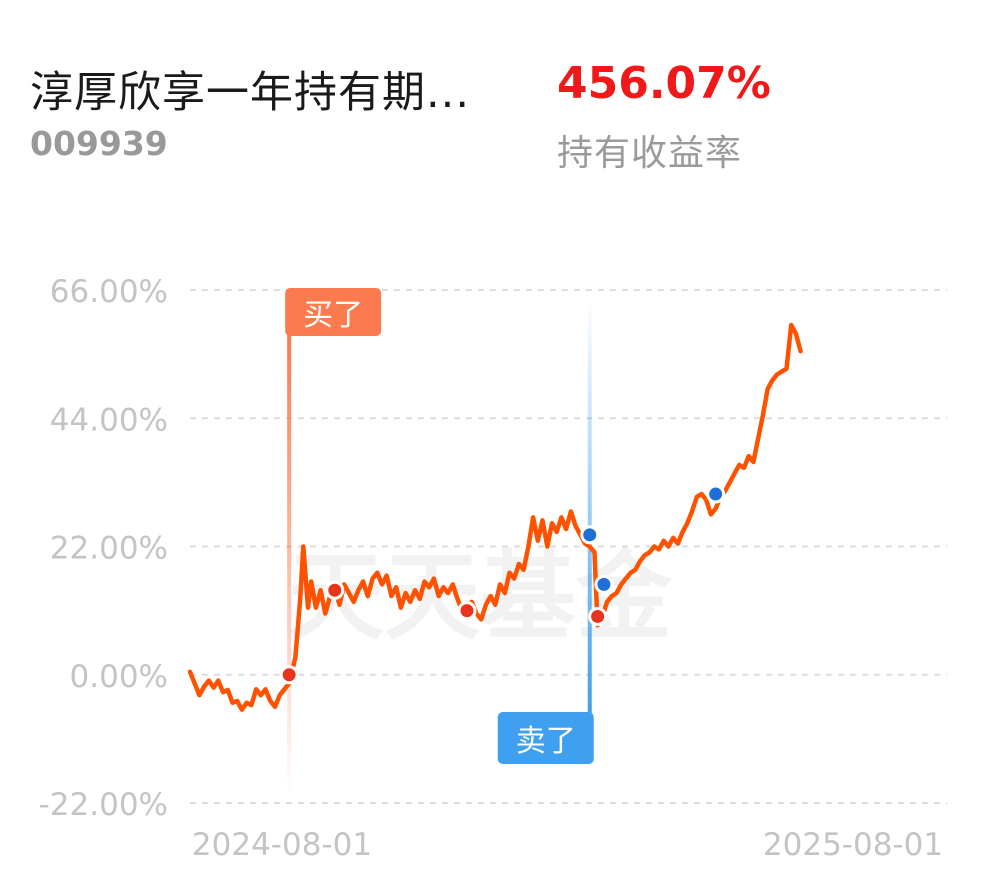 The width and height of the screenshot is (990, 878). I want to click on trade-markers, so click(502, 584).